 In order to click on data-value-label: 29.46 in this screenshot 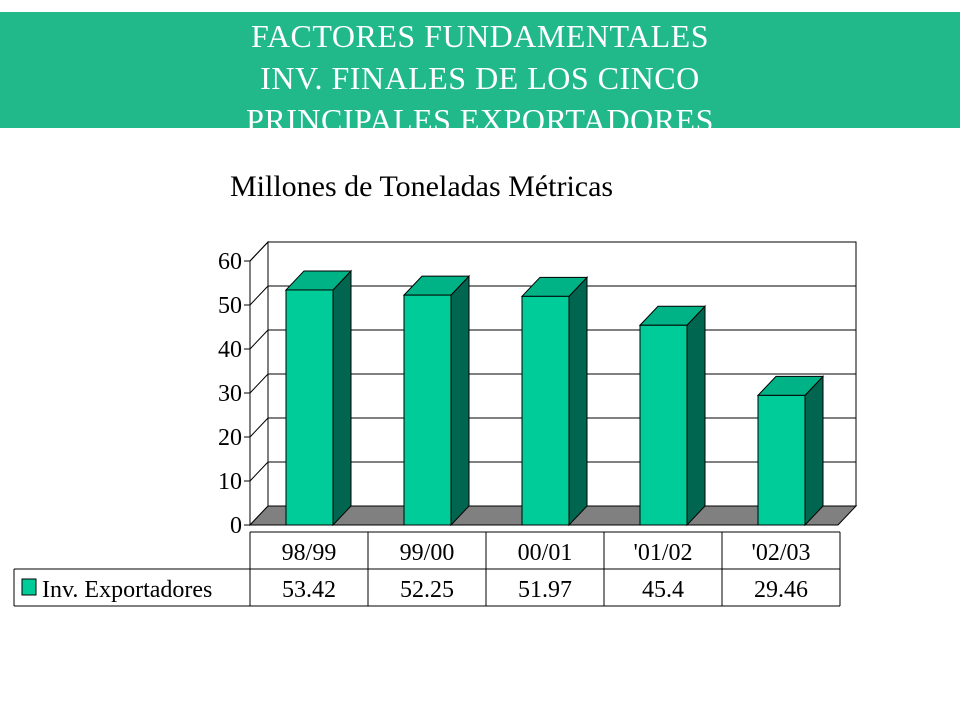, I will do `click(781, 590)`.